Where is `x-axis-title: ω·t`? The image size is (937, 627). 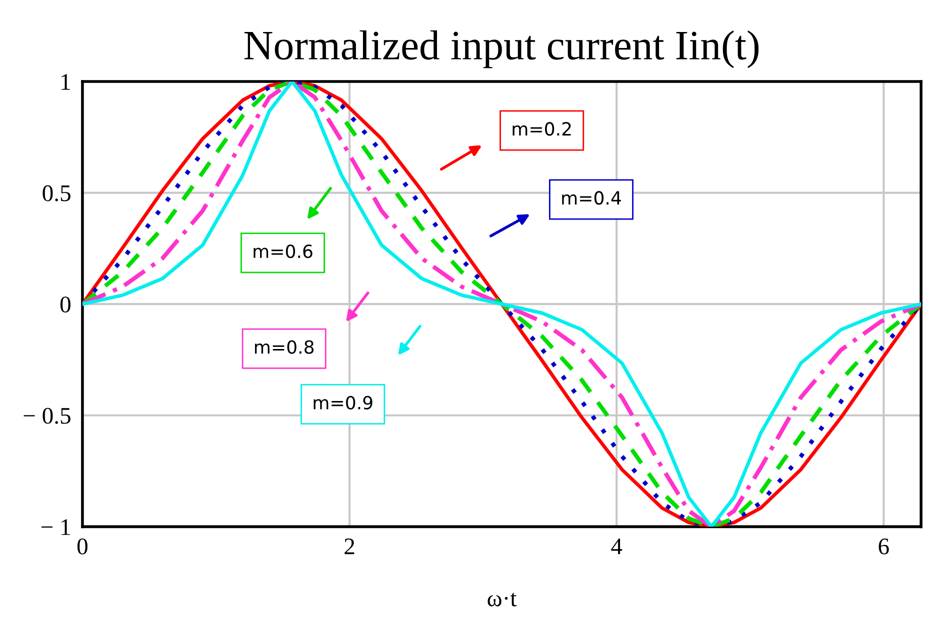 x-axis-title: ω·t is located at coordinates (502, 599).